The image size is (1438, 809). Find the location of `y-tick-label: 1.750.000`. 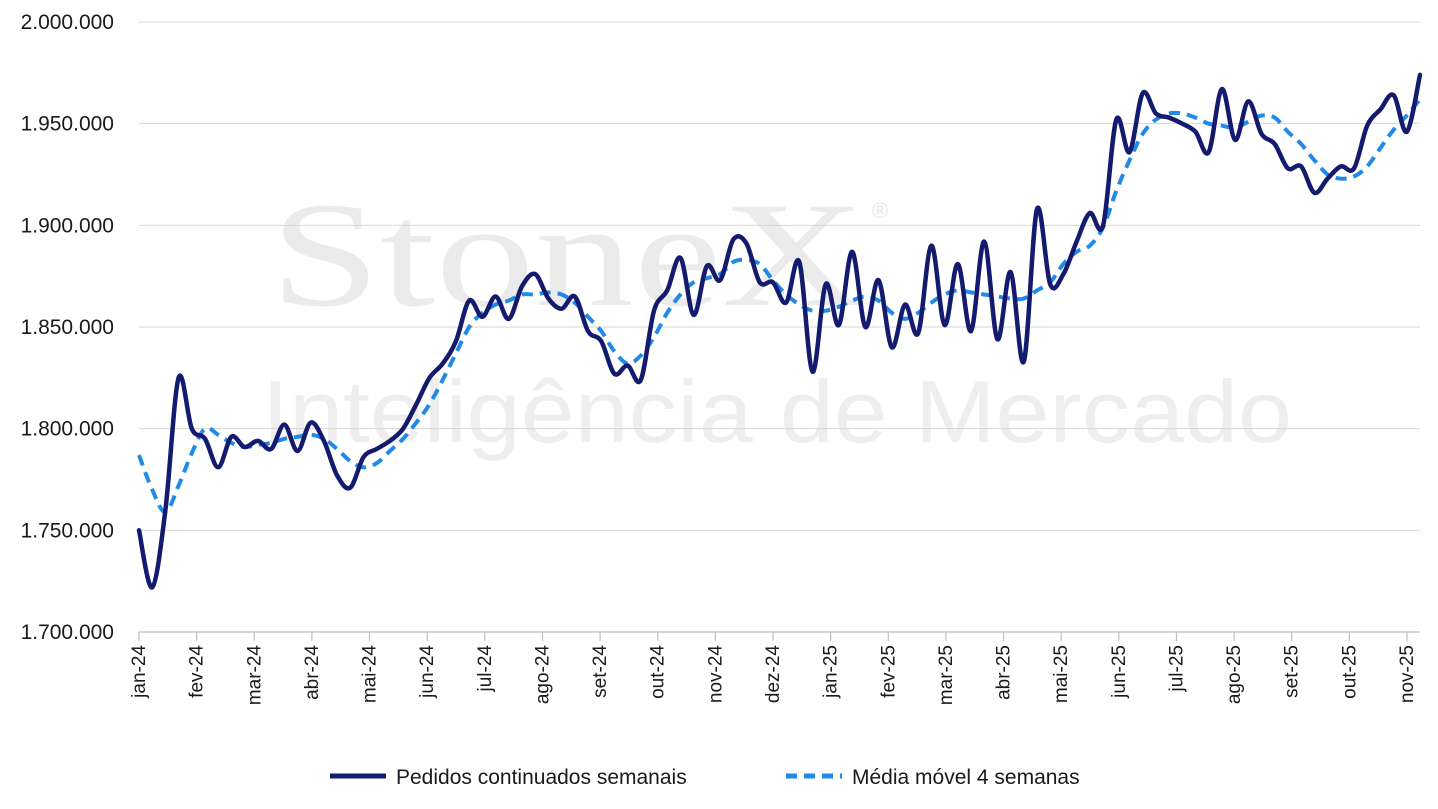

y-tick-label: 1.750.000 is located at coordinates (67, 530).